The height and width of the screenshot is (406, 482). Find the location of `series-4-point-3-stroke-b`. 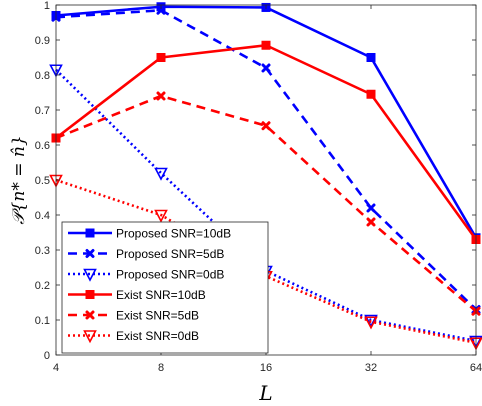

series-4-point-3-stroke-b is located at coordinates (371, 222).